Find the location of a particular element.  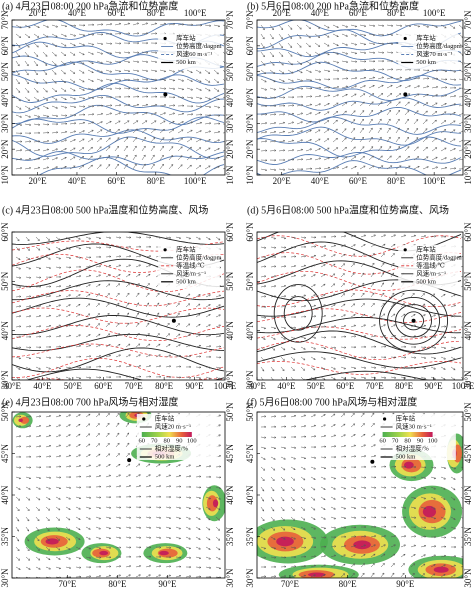

y-tick-label: 30°N is located at coordinates (468, 123).